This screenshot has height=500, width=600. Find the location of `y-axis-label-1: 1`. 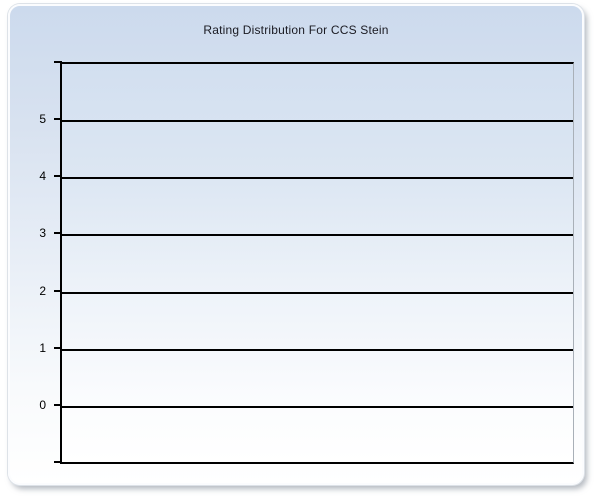

y-axis-label-1: 1 is located at coordinates (42, 347).